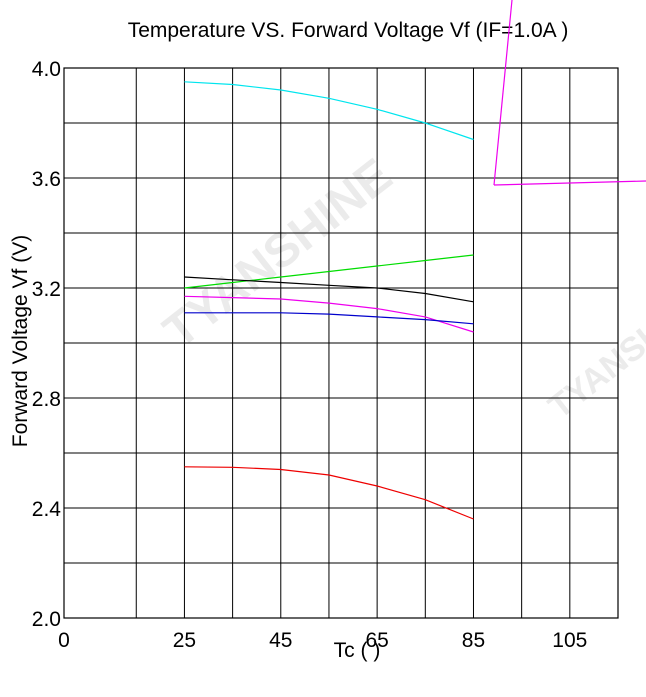  I want to click on x-tick-label: 0, so click(64, 640).